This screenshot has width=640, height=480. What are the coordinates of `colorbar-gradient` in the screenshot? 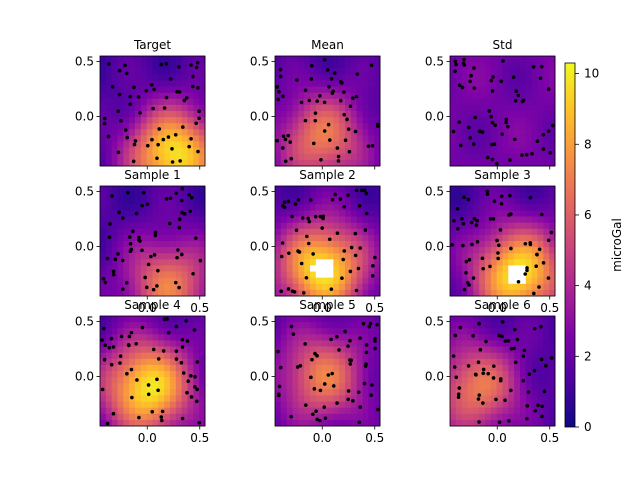 It's located at (570, 245).